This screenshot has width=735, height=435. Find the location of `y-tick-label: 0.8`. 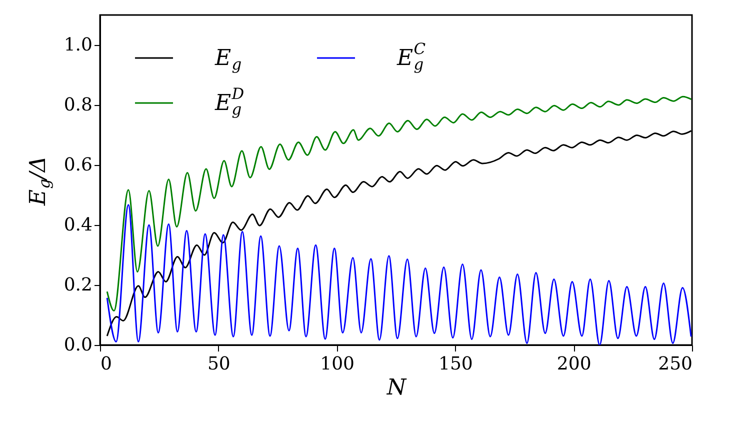

y-tick-label: 0.8 is located at coordinates (78, 105).